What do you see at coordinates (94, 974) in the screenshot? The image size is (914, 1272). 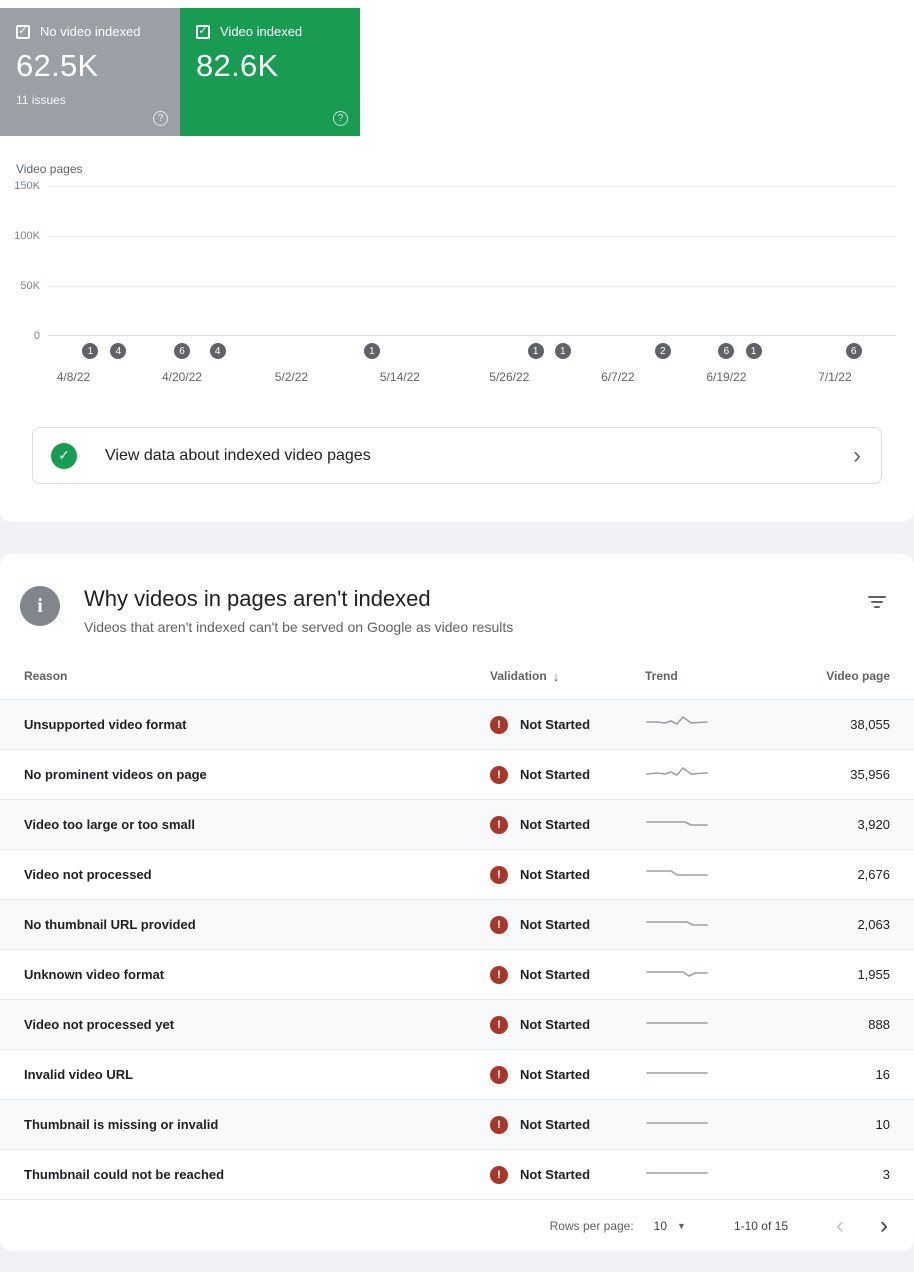 I see `reason-label: Unknown video format` at bounding box center [94, 974].